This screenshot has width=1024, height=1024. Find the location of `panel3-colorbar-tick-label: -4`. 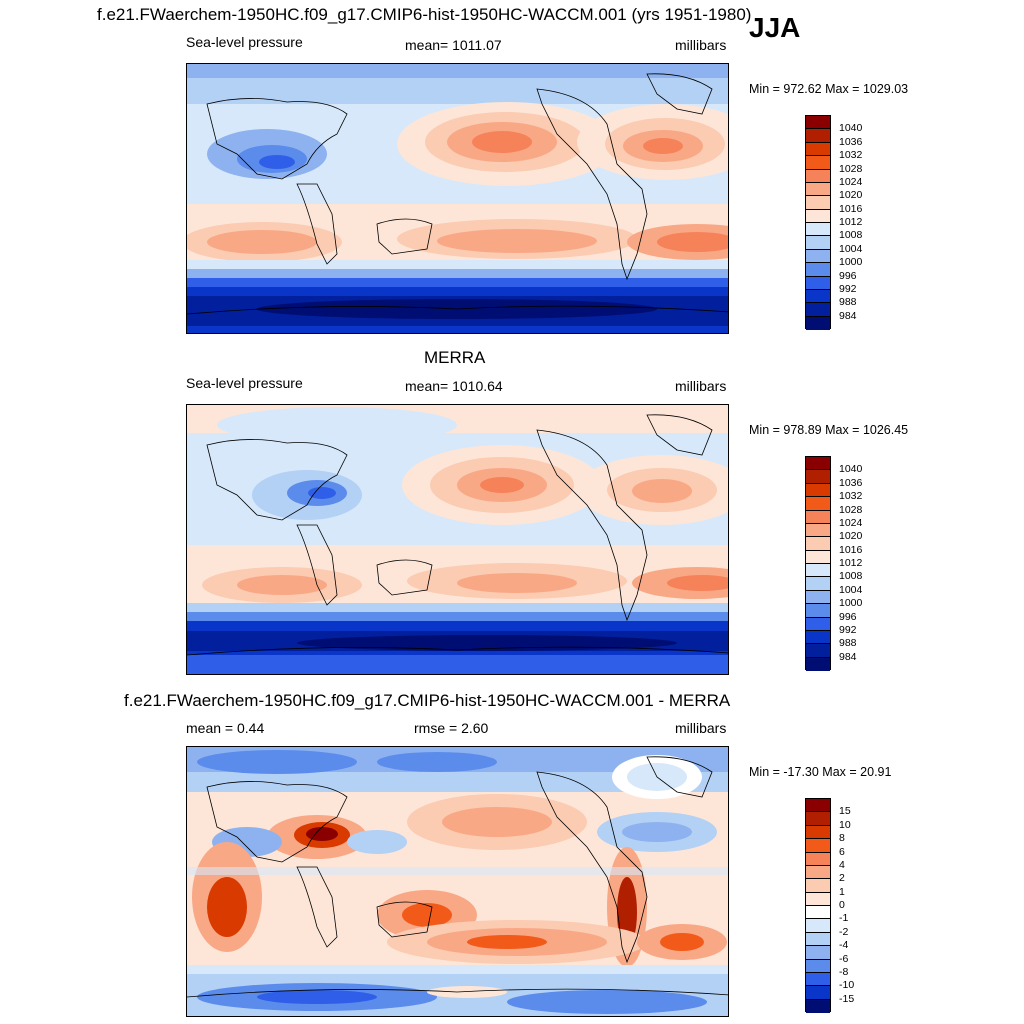

panel3-colorbar-tick-label: -4 is located at coordinates (844, 945).